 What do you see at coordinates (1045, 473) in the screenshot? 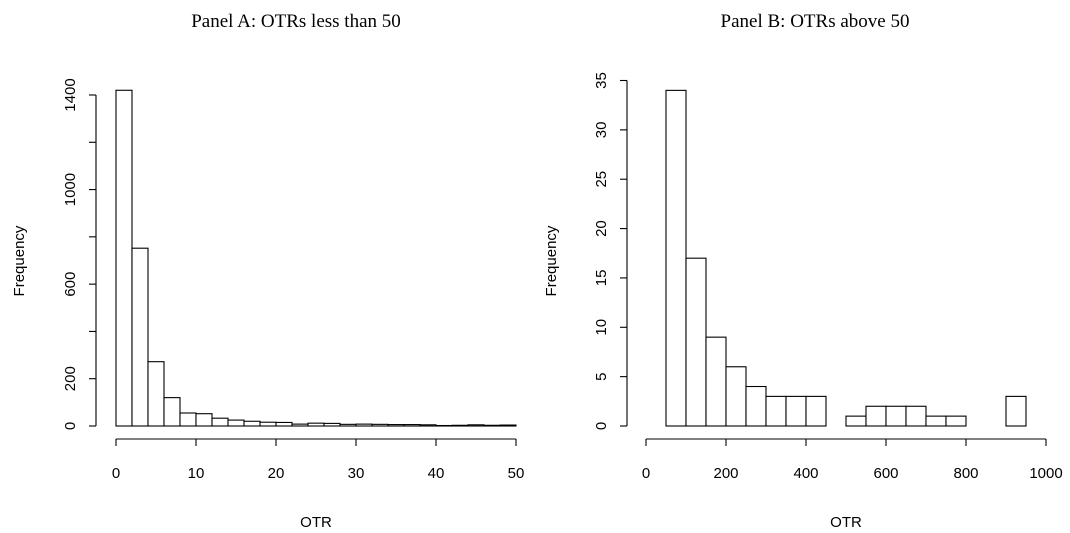
I see `panel-b-x-tick-label-5: 1000` at bounding box center [1045, 473].